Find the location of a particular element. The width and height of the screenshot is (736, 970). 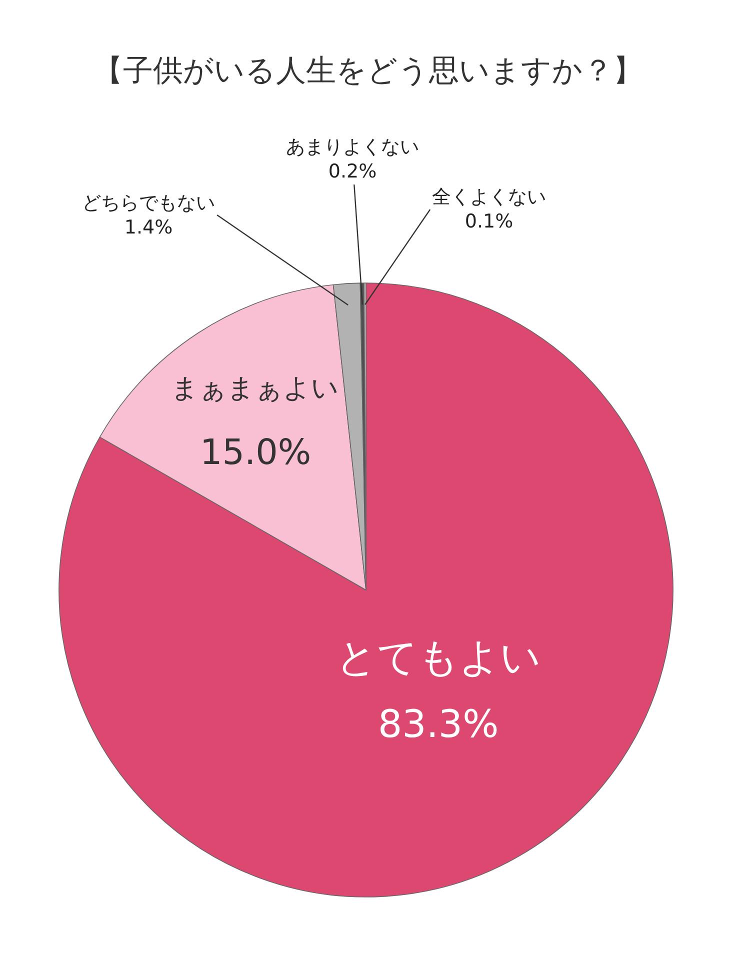

slice-label: どちらでもない is located at coordinates (148, 203).